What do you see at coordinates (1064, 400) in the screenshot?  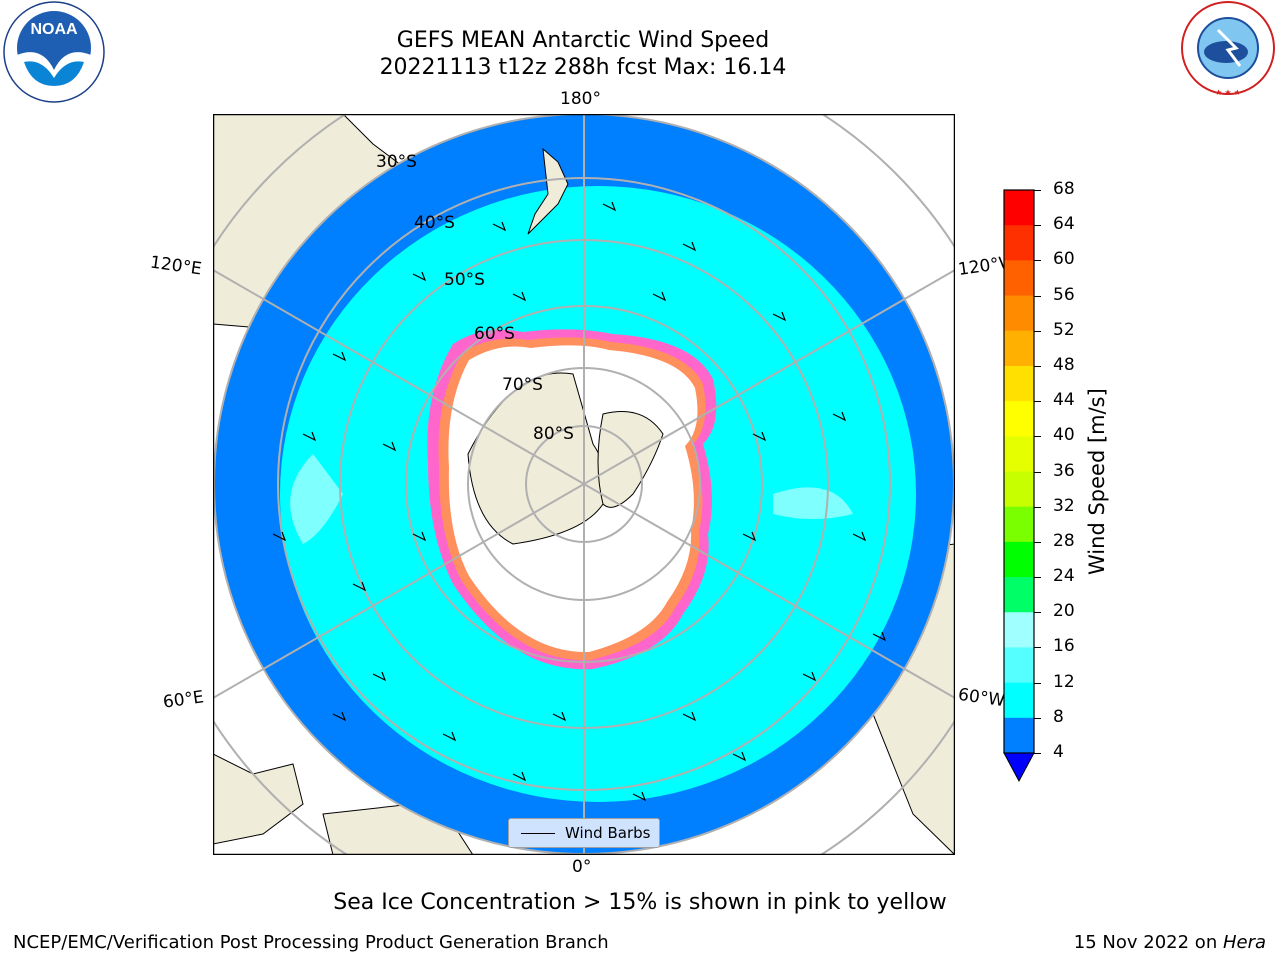 I see `colorbar-tick-label: 44` at bounding box center [1064, 400].